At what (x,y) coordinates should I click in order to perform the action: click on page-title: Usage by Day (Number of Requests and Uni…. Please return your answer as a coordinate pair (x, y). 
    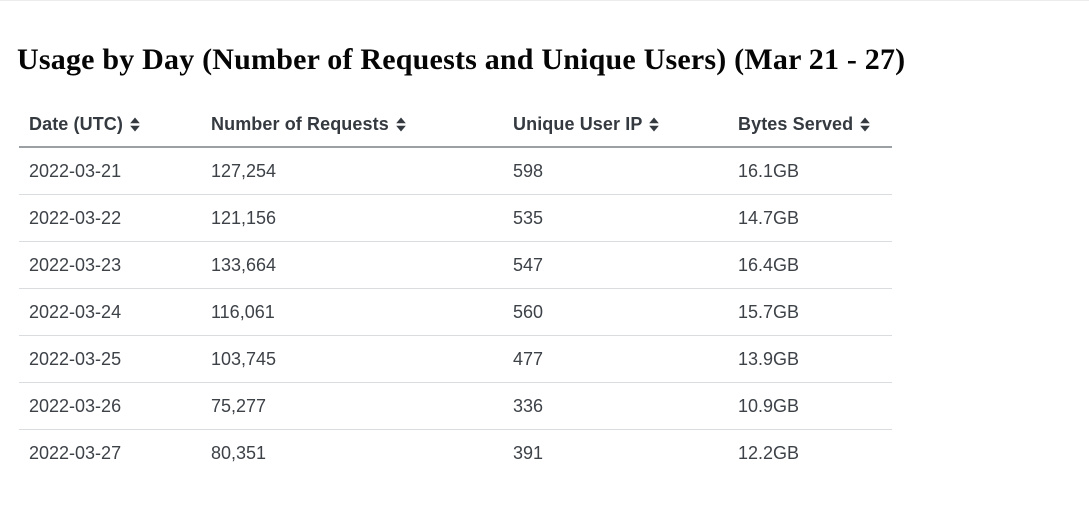
    Looking at the image, I should click on (461, 60).